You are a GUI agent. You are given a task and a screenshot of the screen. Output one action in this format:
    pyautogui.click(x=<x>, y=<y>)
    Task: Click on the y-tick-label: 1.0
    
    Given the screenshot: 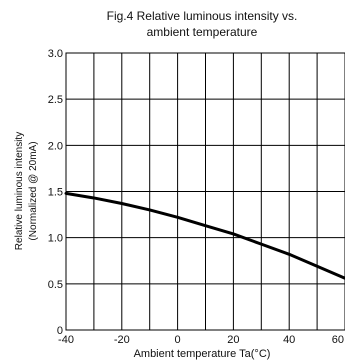 What is the action you would take?
    pyautogui.click(x=55, y=239)
    